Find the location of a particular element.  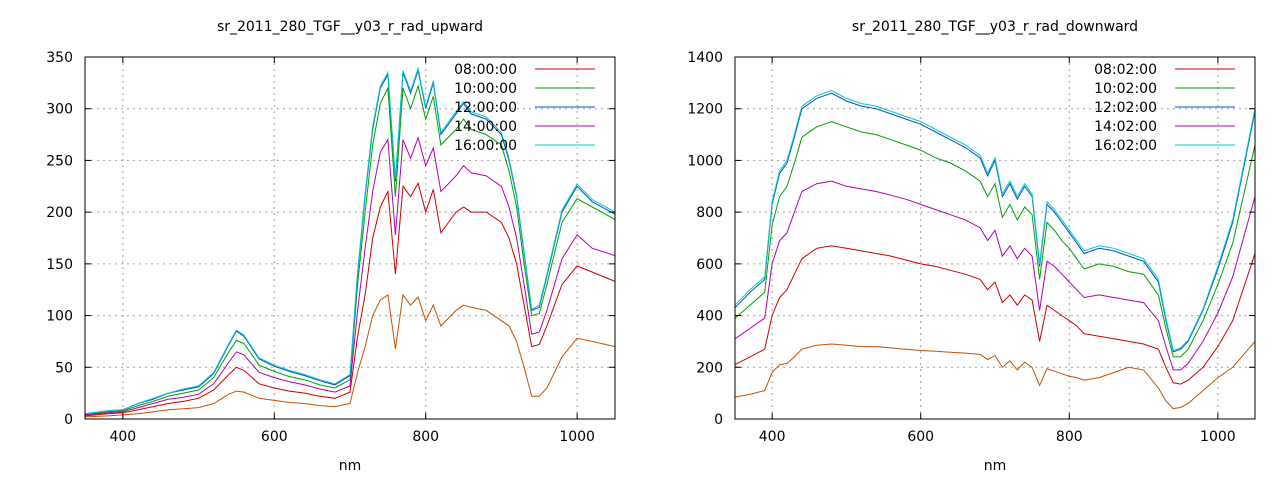

chart-2-y-tick-label: 0 is located at coordinates (718, 420).